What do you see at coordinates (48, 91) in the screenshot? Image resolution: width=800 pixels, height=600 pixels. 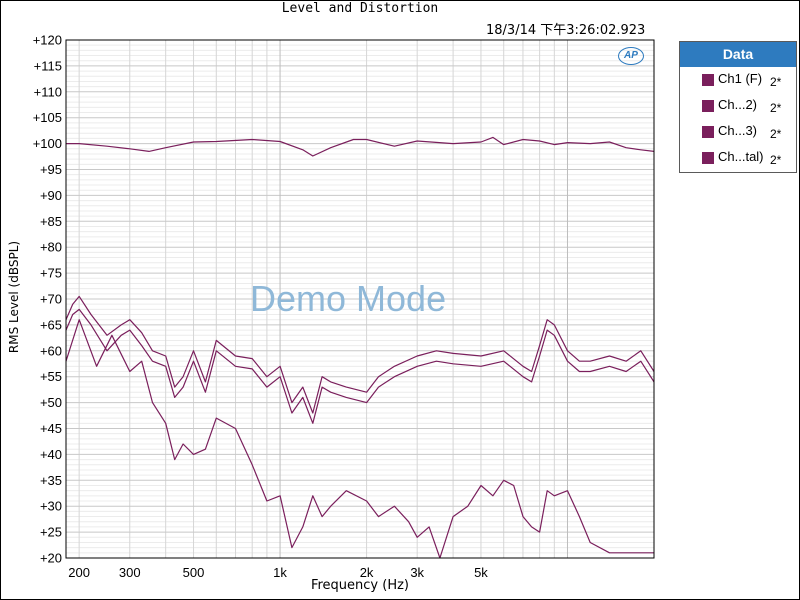 I see `y-tick-label: +110` at bounding box center [48, 91].